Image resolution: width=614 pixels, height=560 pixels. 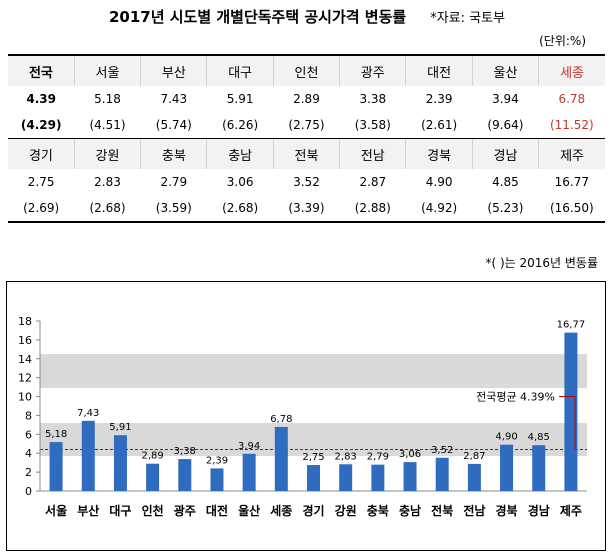 I want to click on y-tick-label: 8, so click(x=28, y=415).